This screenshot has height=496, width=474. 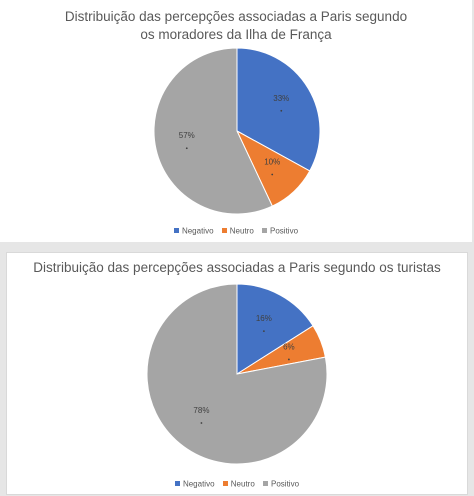 What do you see at coordinates (236, 34) in the screenshot?
I see `chart-title-line-2: os moradores da Ilha de França` at bounding box center [236, 34].